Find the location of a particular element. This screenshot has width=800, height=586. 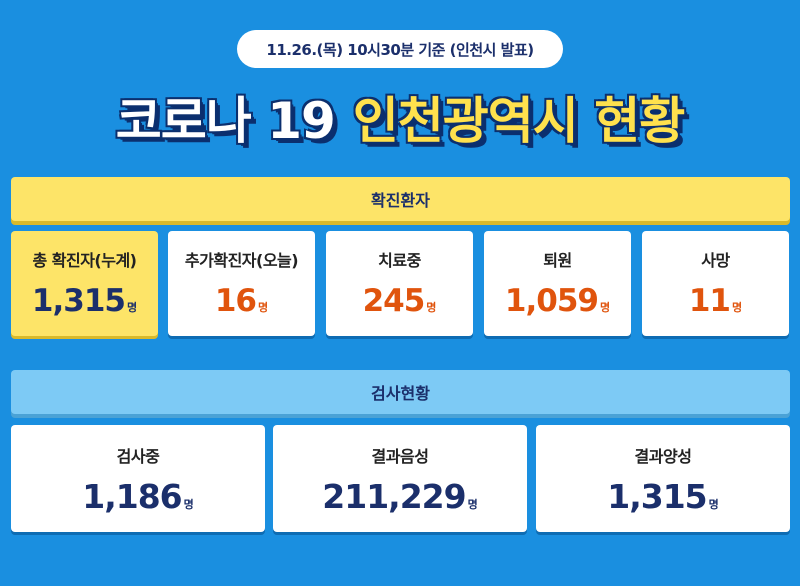

card-label: 퇴원 is located at coordinates (557, 260).